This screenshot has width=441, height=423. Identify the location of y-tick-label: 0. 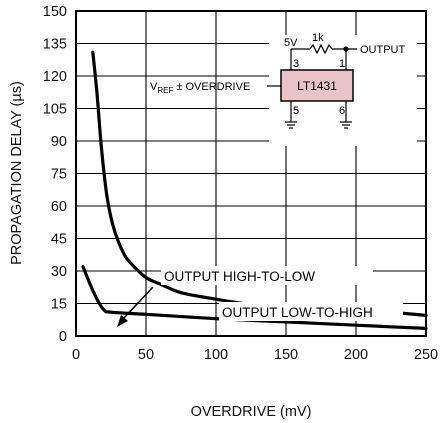
(63, 337).